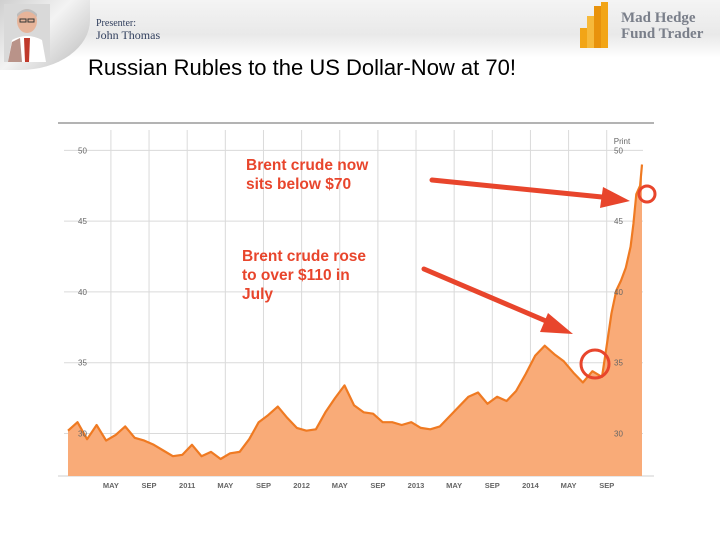  What do you see at coordinates (594, 25) in the screenshot?
I see `mad-hedge-logo-icon` at bounding box center [594, 25].